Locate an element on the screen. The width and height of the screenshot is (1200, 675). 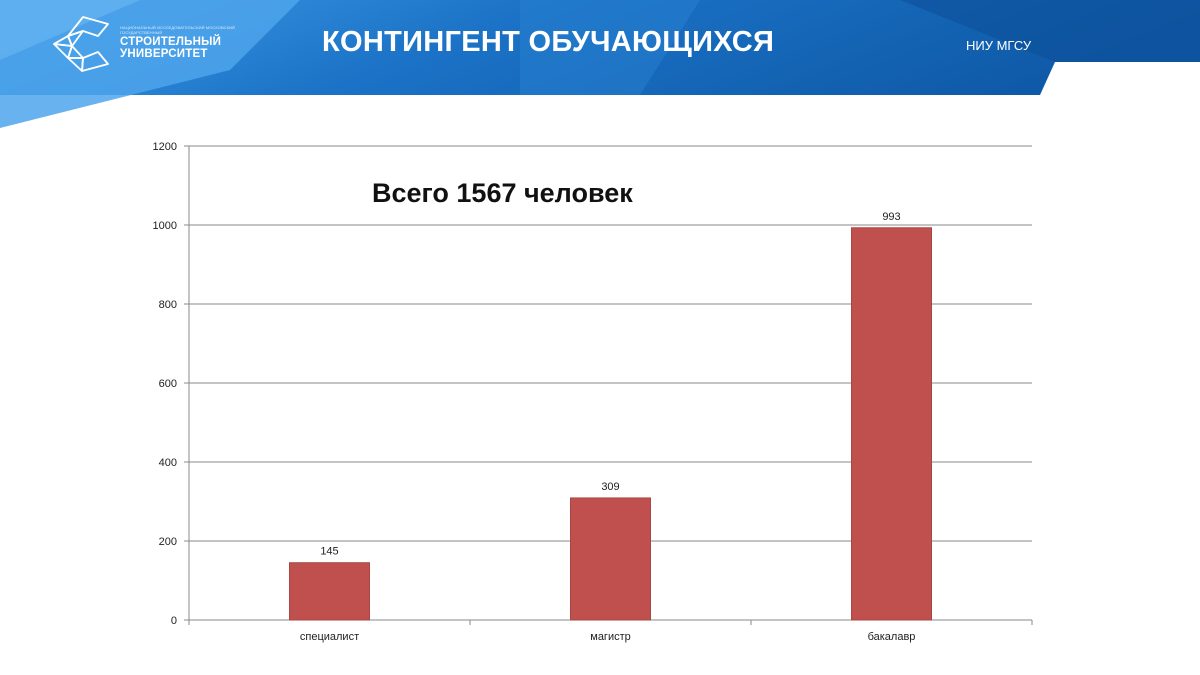
chart-annotation: Всего 1567 человек is located at coordinates (502, 193).